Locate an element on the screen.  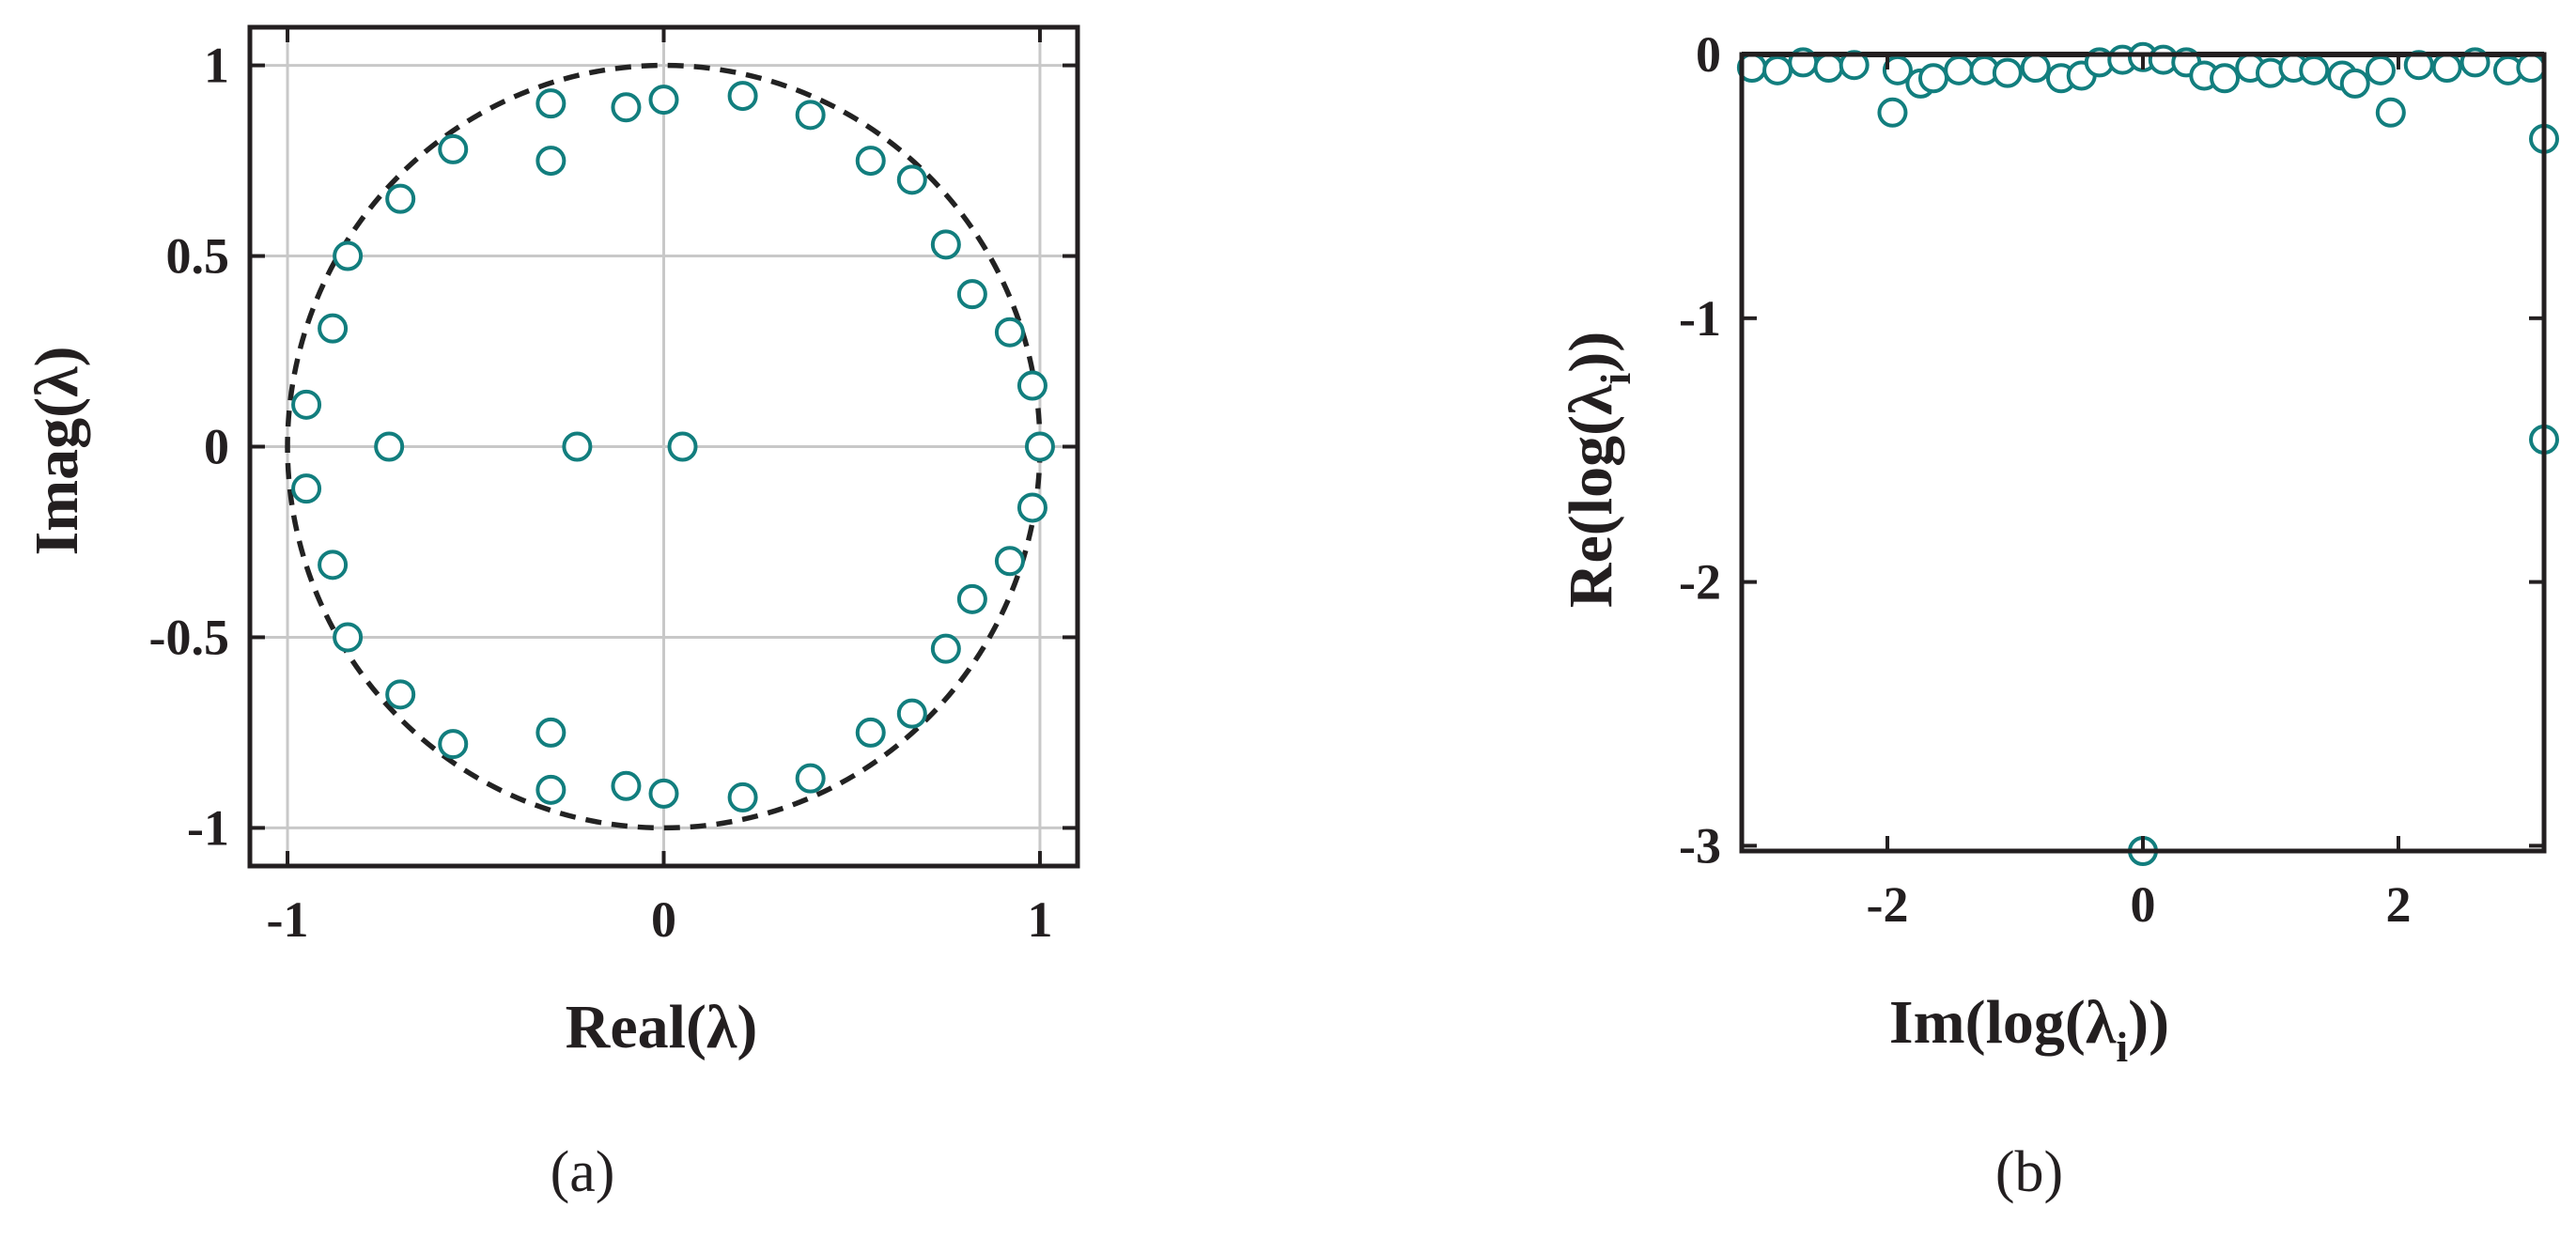
y-tick-label: -3 is located at coordinates (1700, 845).